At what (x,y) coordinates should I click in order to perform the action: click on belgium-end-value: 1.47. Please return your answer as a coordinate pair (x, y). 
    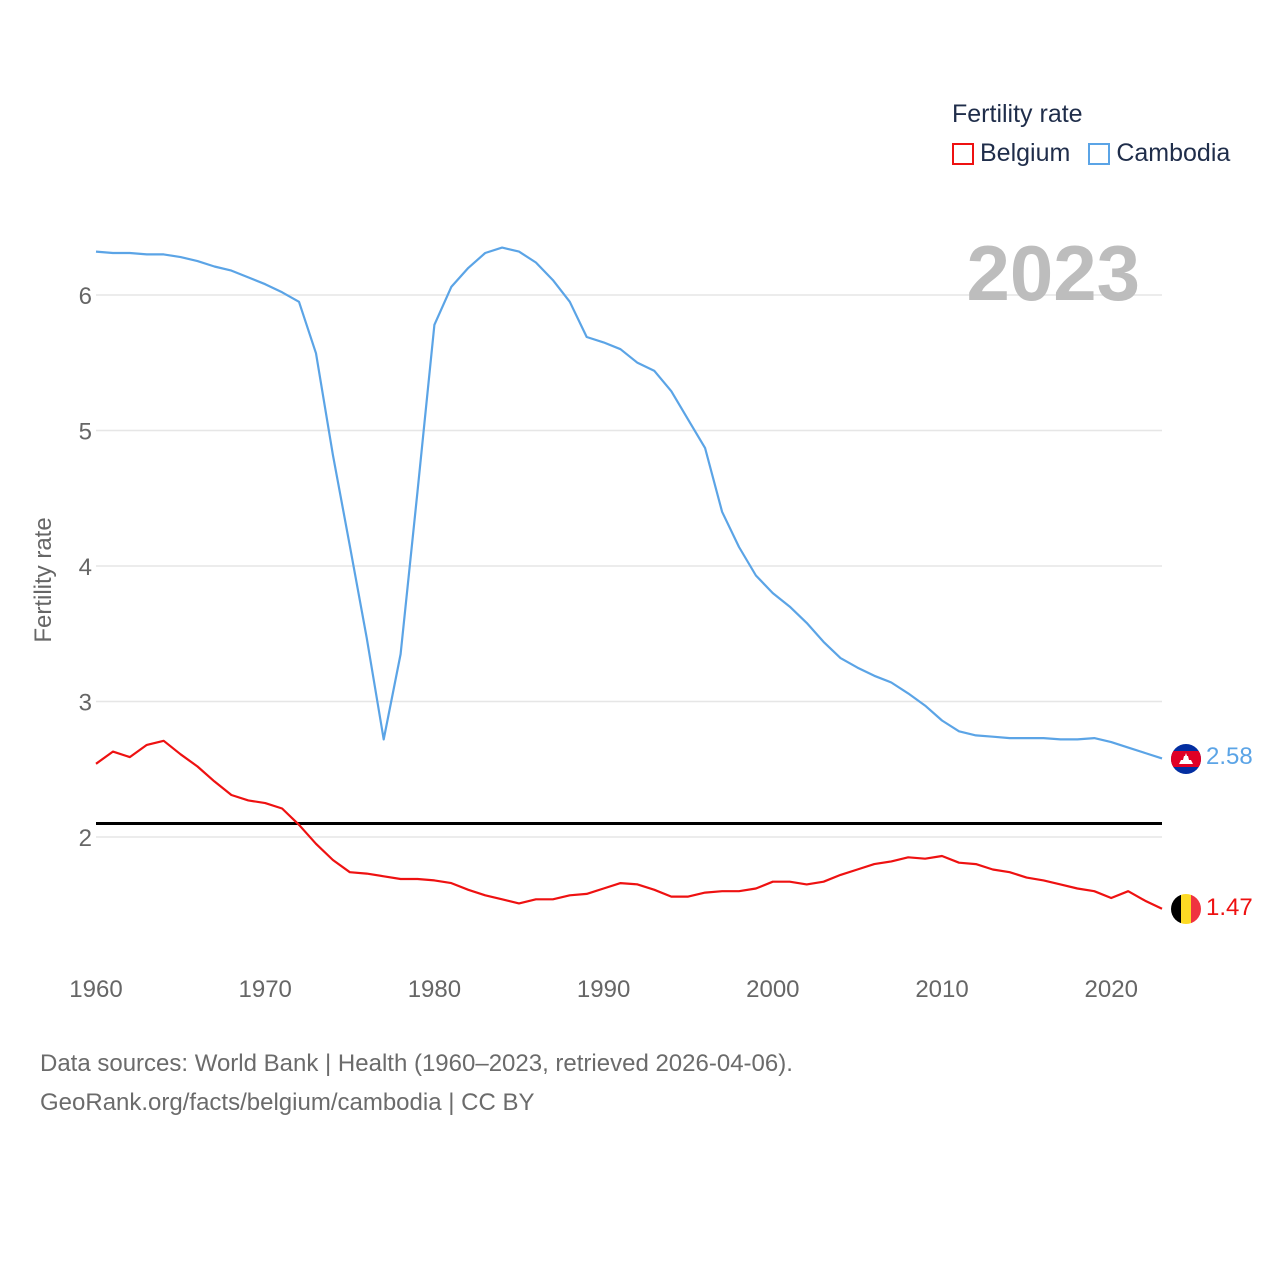
    Looking at the image, I should click on (1229, 907).